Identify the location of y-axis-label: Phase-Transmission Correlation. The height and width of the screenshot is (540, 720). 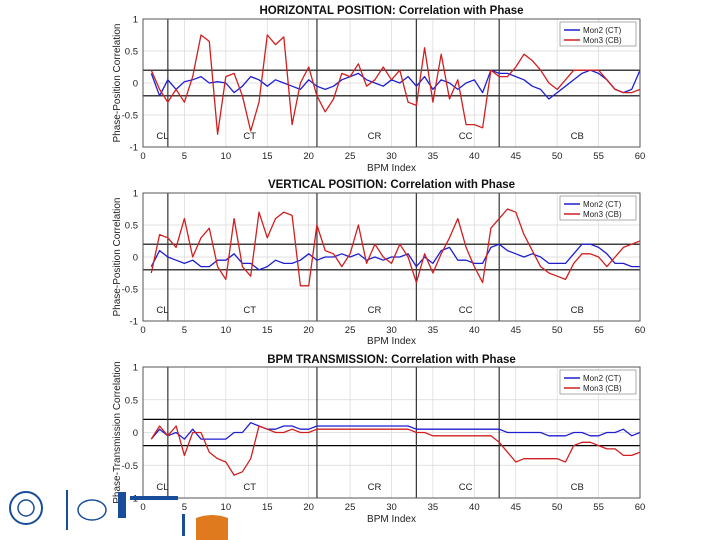
(117, 432).